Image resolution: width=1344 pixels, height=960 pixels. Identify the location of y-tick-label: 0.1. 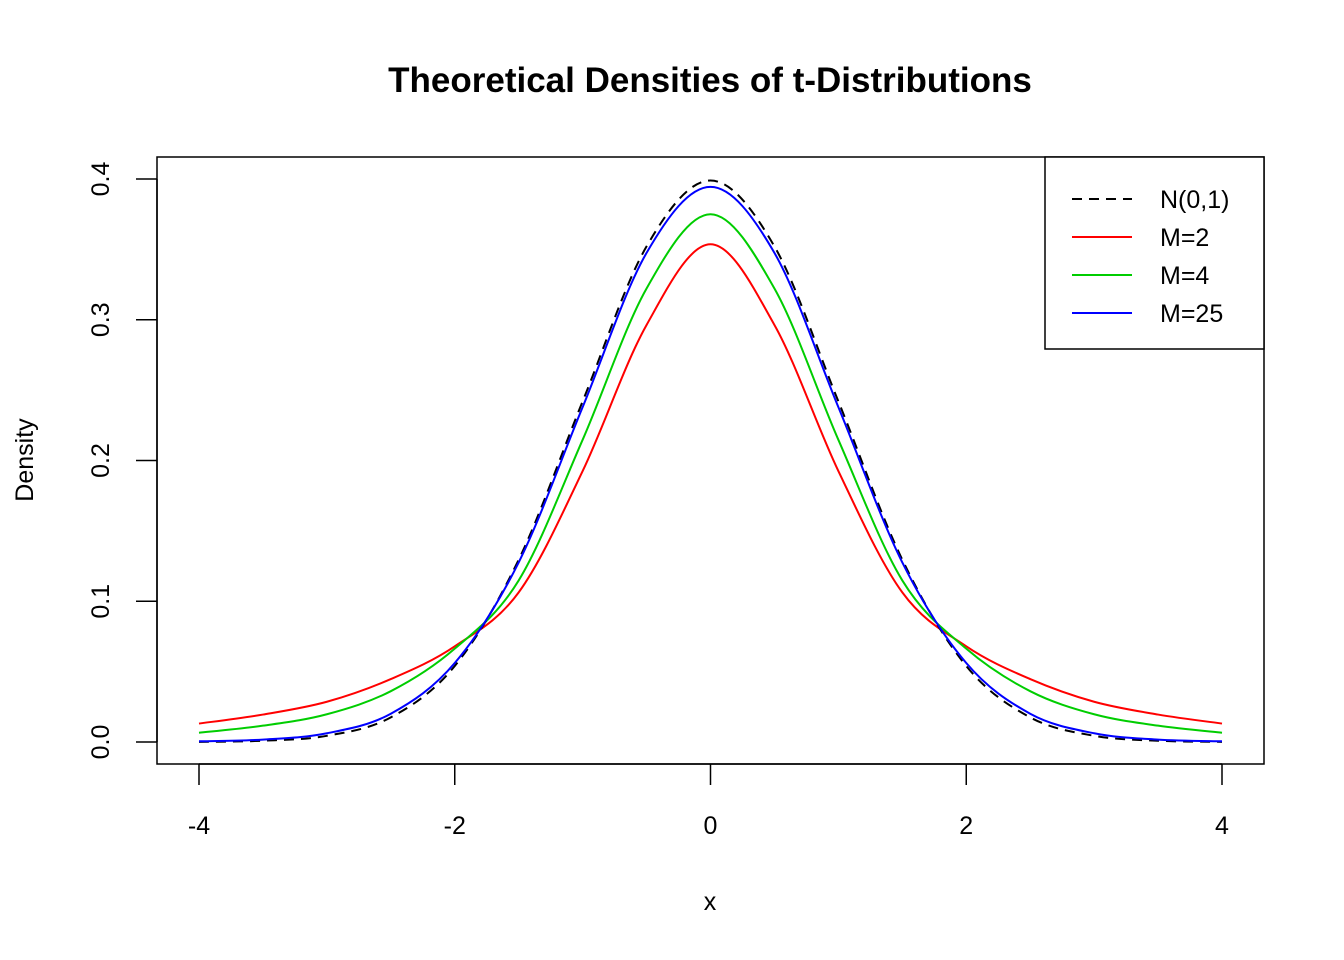
(101, 601).